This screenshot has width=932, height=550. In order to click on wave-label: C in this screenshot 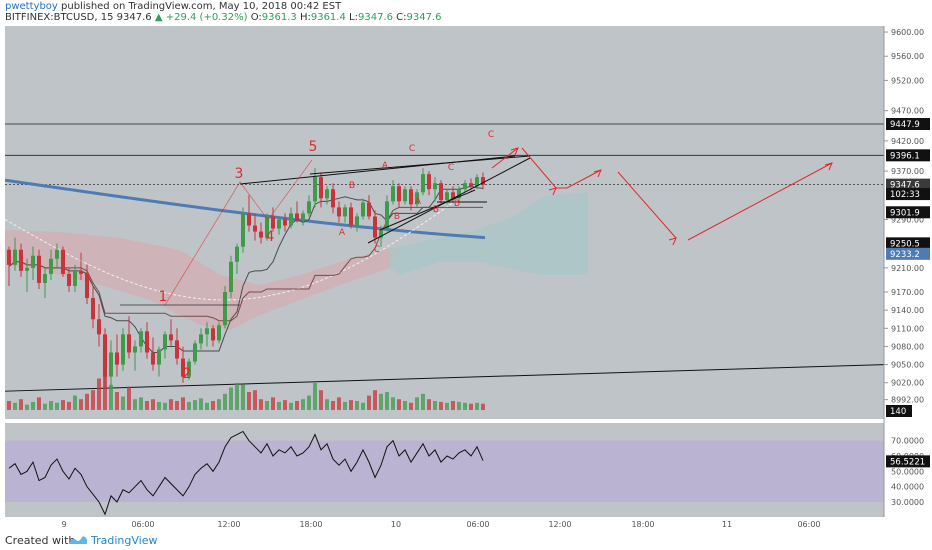, I will do `click(377, 250)`.